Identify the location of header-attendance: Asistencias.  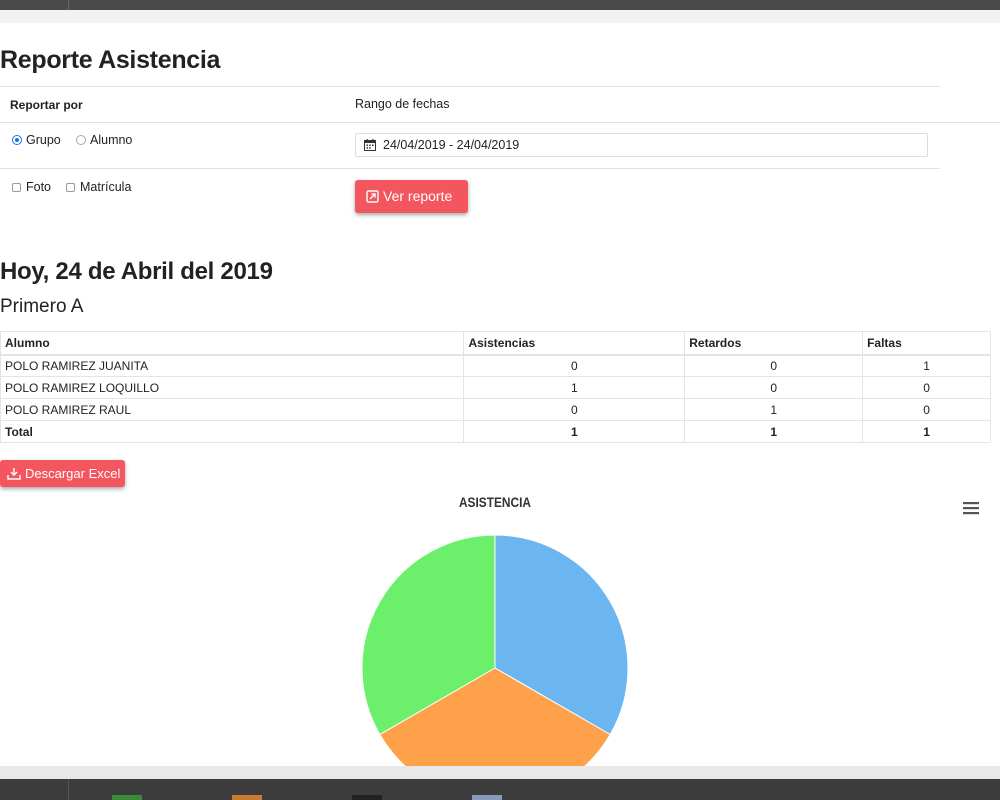
(574, 343).